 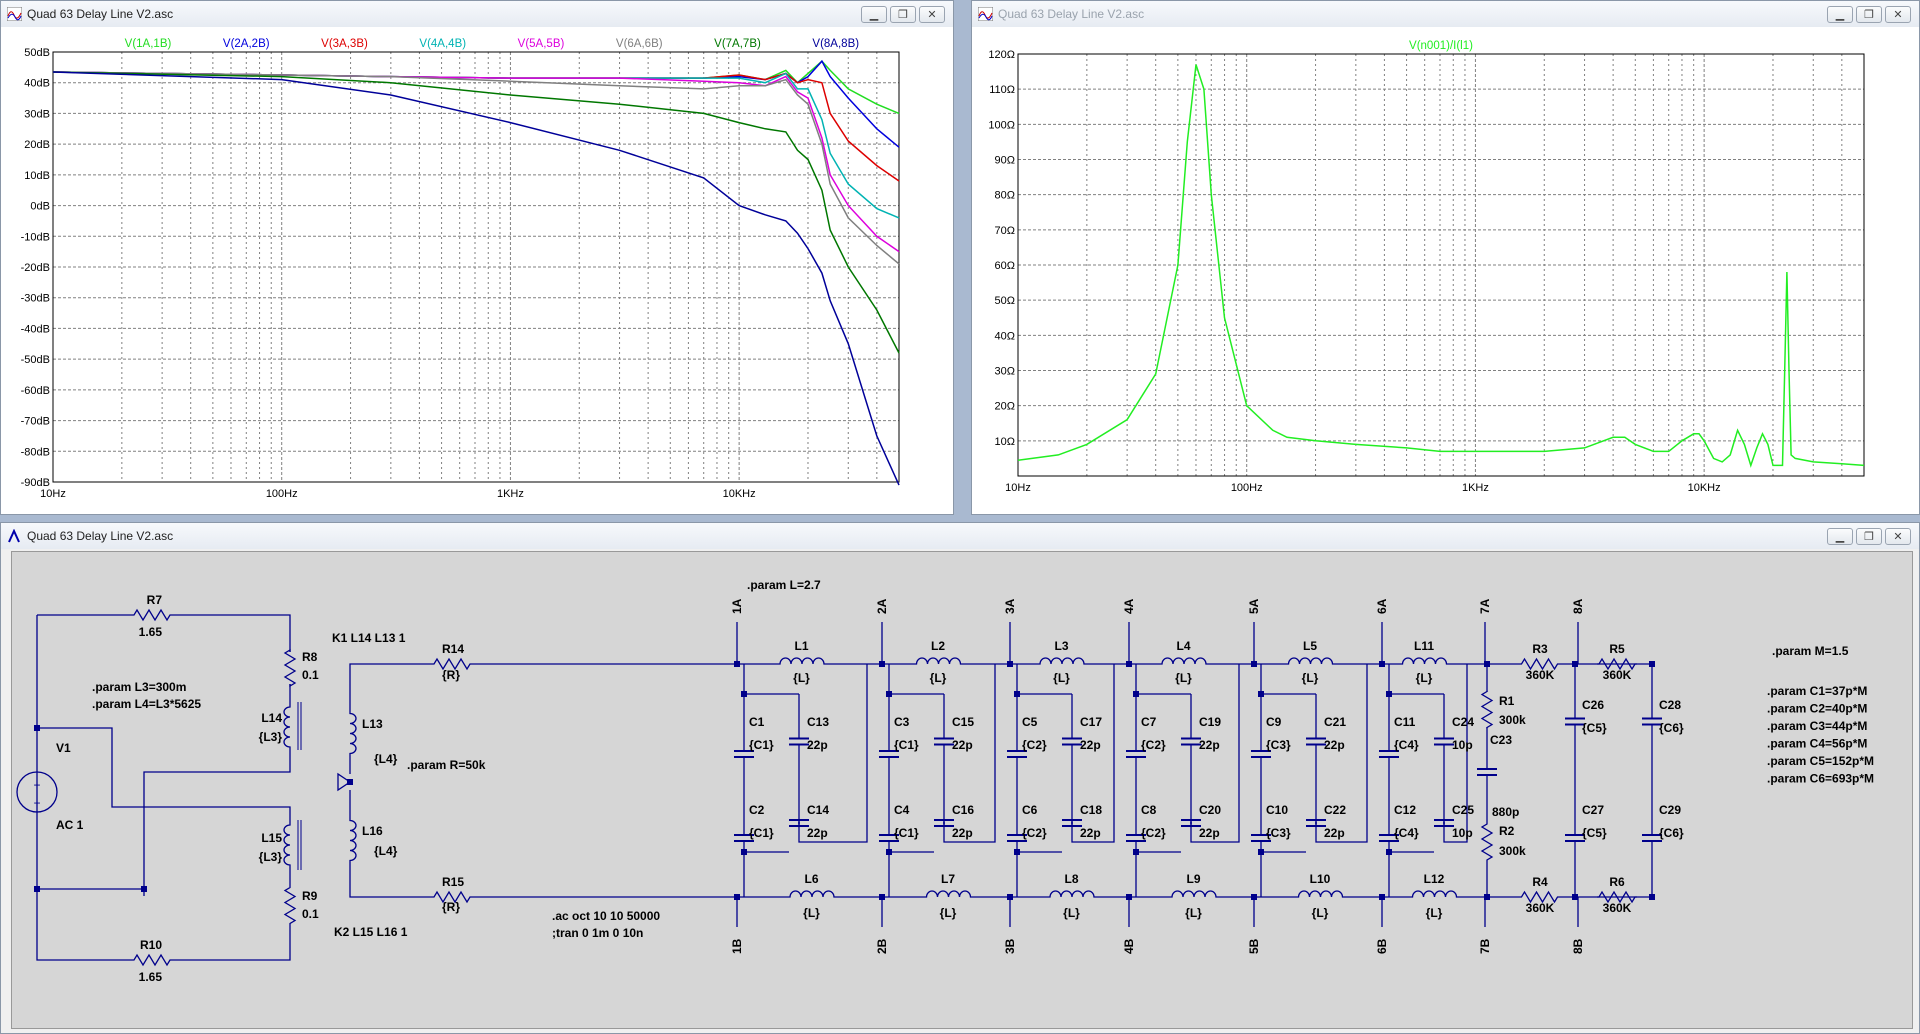 What do you see at coordinates (246, 44) in the screenshot?
I see `legend-entry: V(2A,2B)` at bounding box center [246, 44].